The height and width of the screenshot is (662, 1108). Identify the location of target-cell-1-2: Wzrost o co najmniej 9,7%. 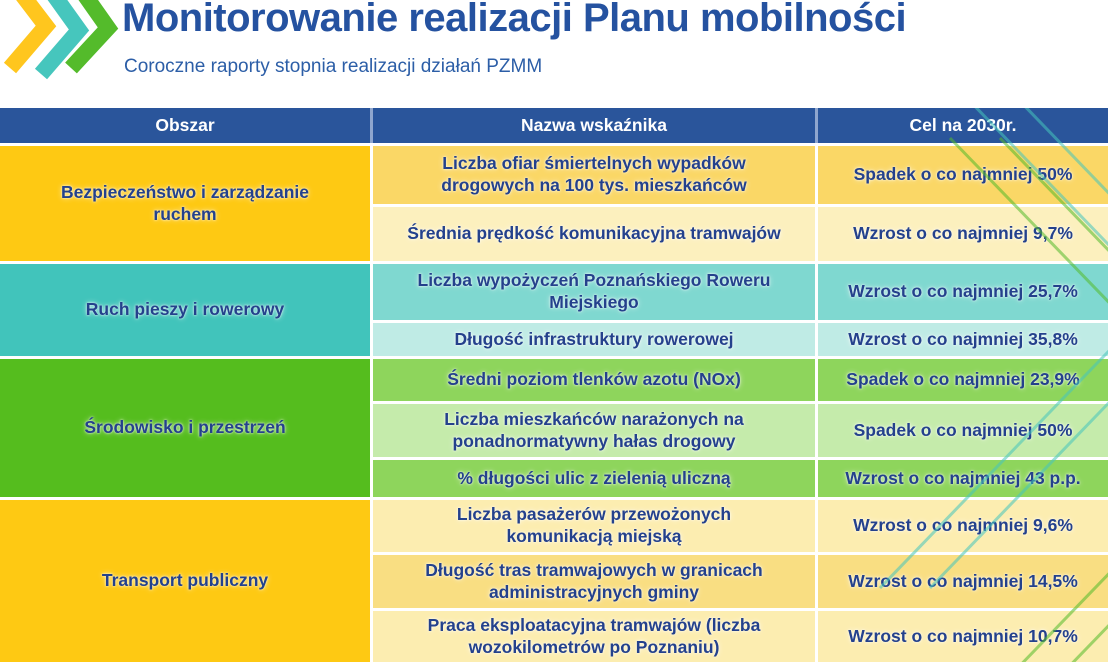
(963, 234).